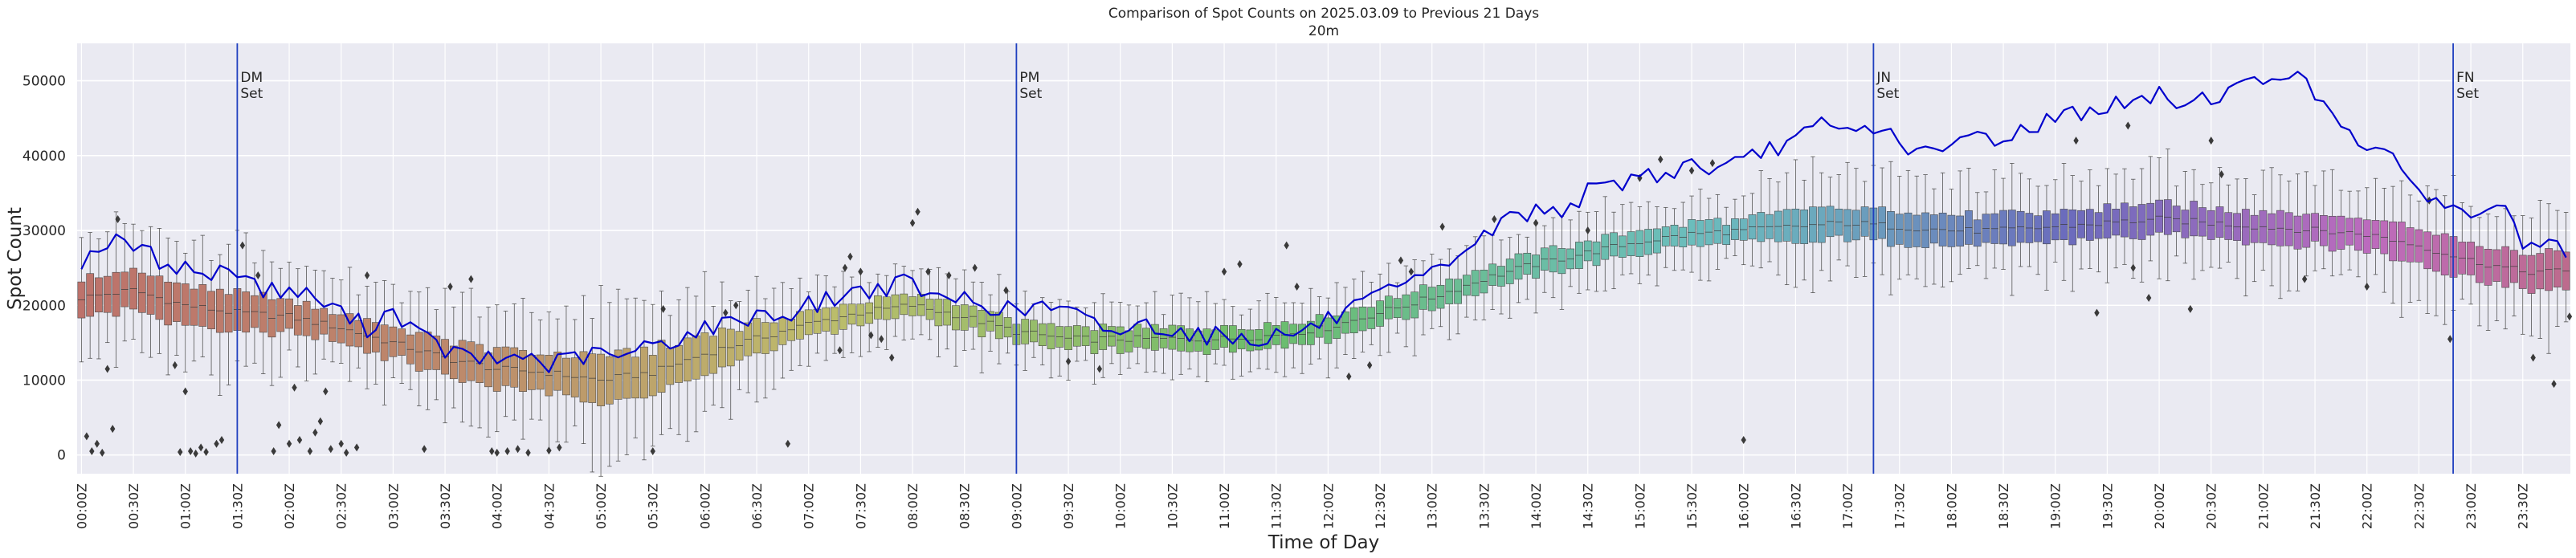 The width and height of the screenshot is (2576, 558). Describe the element at coordinates (445, 506) in the screenshot. I see `x-tick-label: 03:30Z` at that location.